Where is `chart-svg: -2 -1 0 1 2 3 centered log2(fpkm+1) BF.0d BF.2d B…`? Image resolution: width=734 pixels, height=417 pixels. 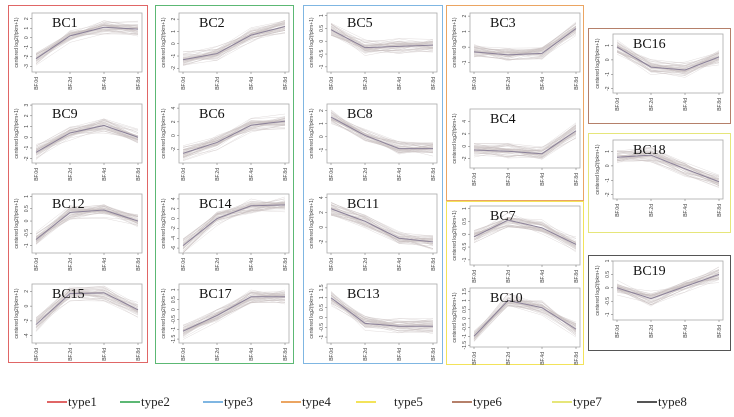 chart-svg: -2 -1 0 1 2 3 centered log2(fpkm+1) BF.0d BF.2d B… is located at coordinates (78, 142).